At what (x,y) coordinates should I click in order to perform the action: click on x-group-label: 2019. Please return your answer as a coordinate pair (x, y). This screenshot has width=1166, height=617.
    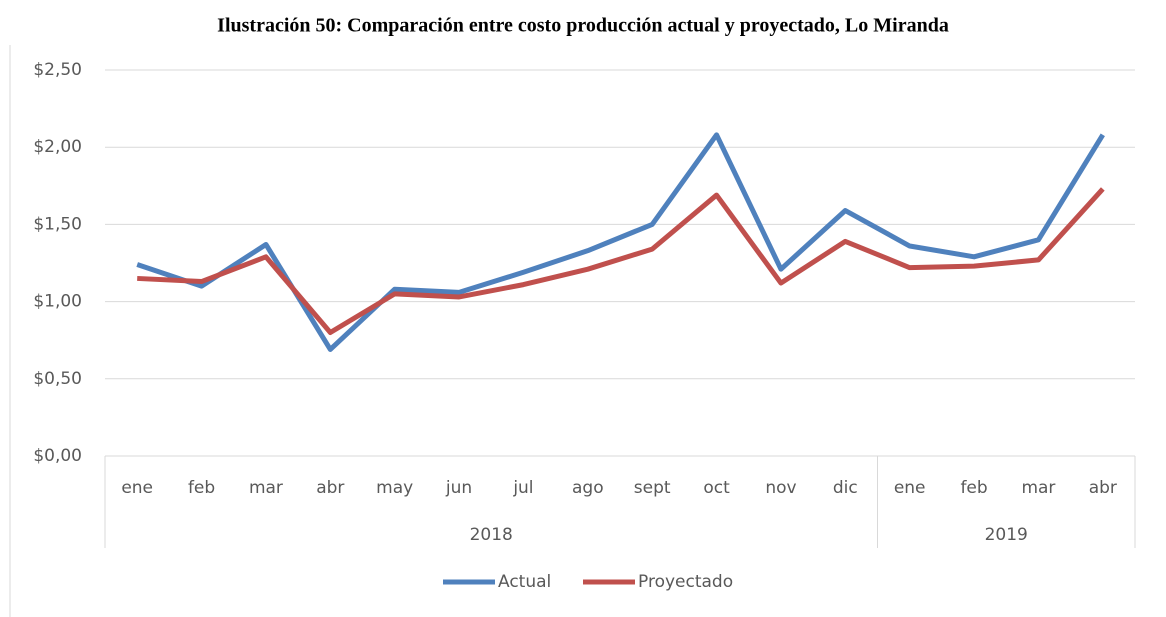
    Looking at the image, I should click on (1006, 535).